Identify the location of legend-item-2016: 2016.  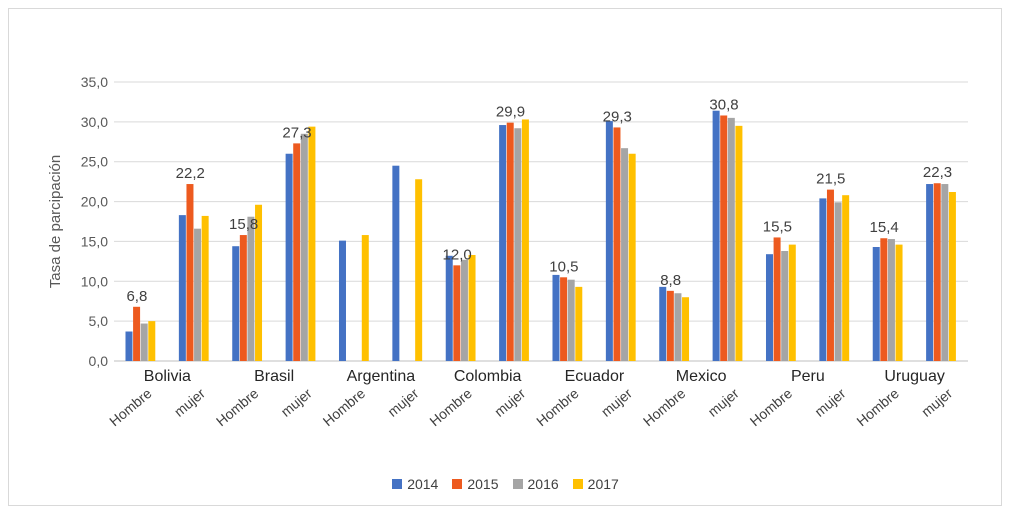
(535, 484).